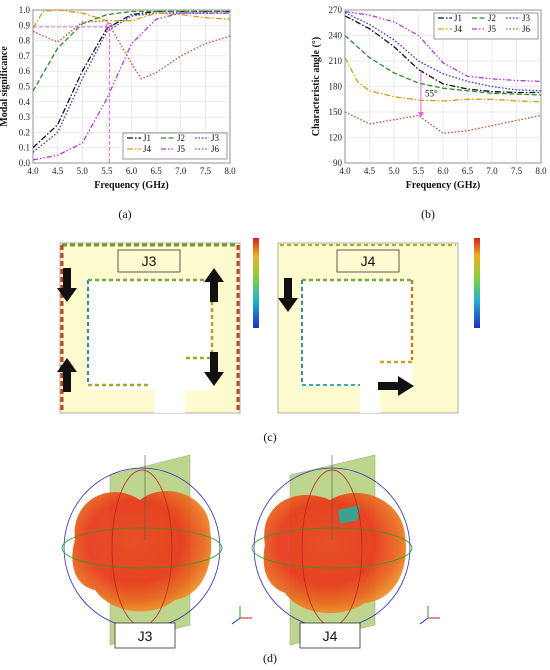 The image size is (550, 670). I want to click on y-tick-label: 0.5, so click(25, 87).